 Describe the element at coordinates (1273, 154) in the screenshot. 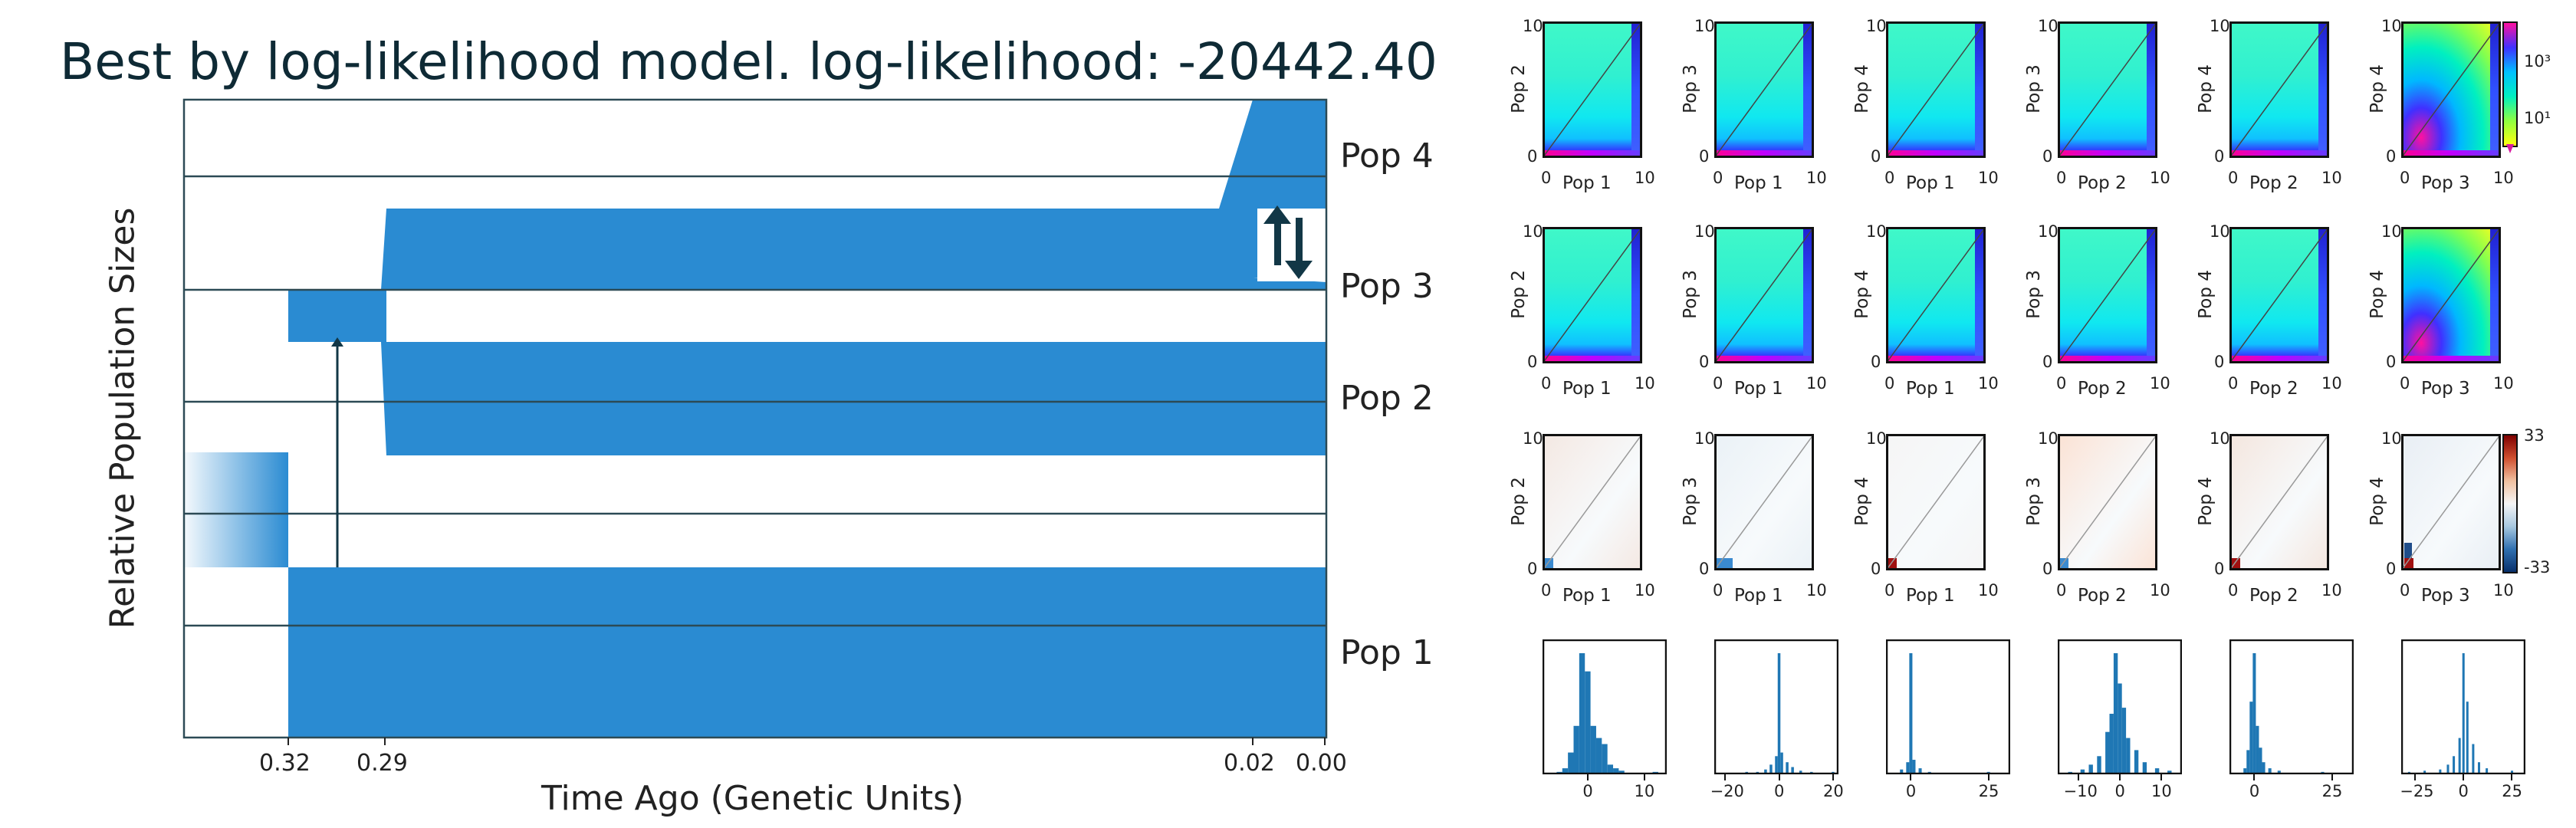

I see `pop4-band` at that location.